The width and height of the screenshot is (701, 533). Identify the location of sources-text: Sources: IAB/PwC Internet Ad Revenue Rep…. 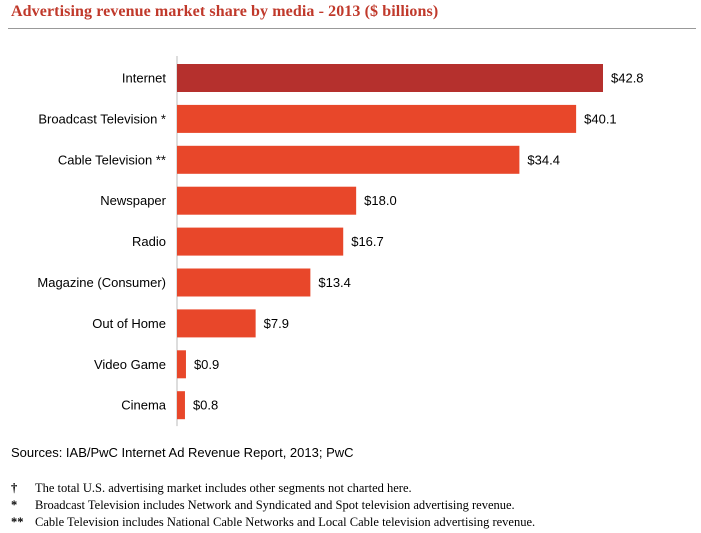
(182, 452).